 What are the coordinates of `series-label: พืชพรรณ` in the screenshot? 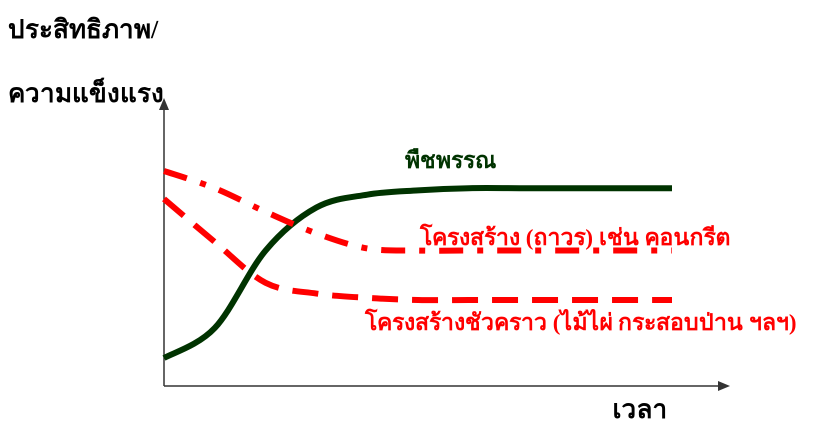 It's located at (450, 160).